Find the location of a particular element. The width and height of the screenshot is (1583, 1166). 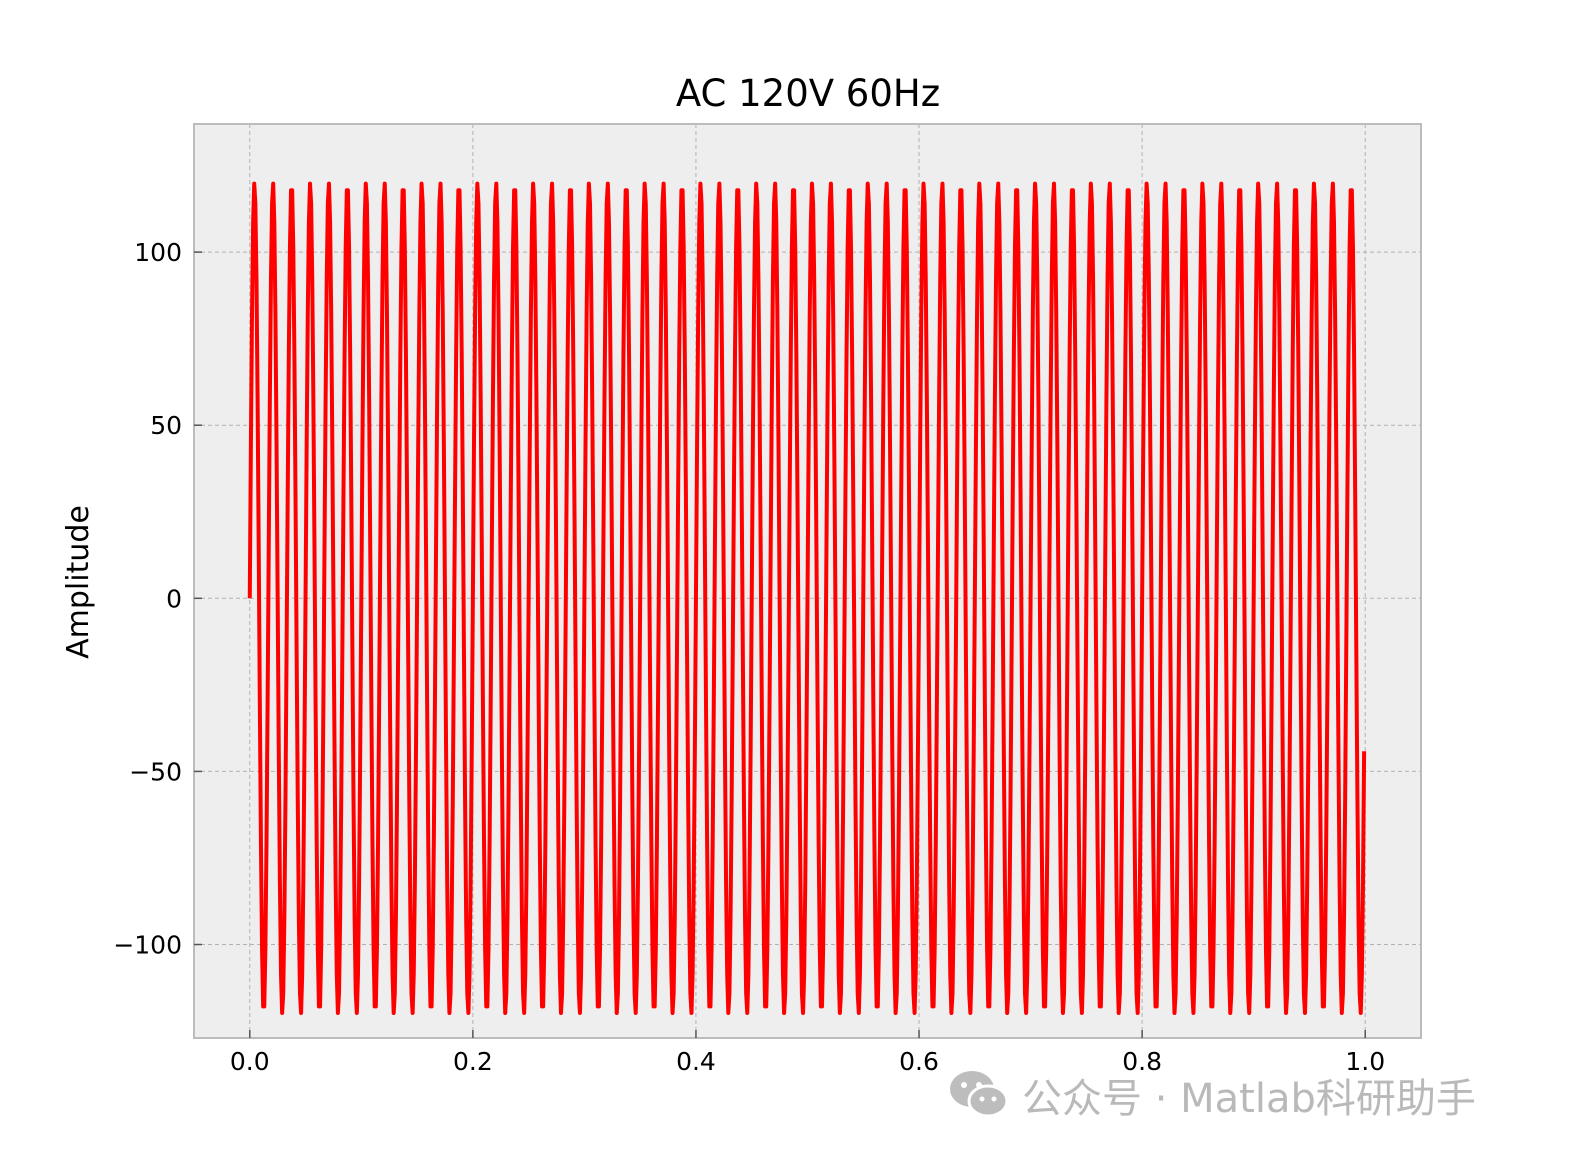

y-tick-label: −50 is located at coordinates (155, 771).